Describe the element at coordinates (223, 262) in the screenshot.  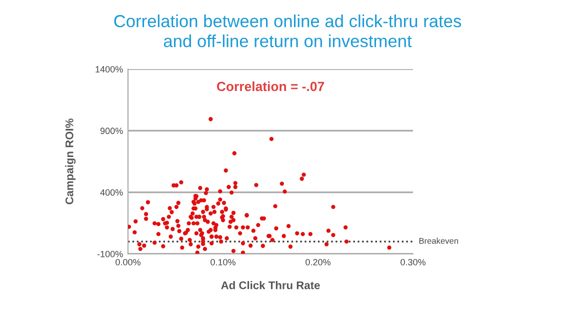
I see `x-tick-label: 0.10%` at that location.